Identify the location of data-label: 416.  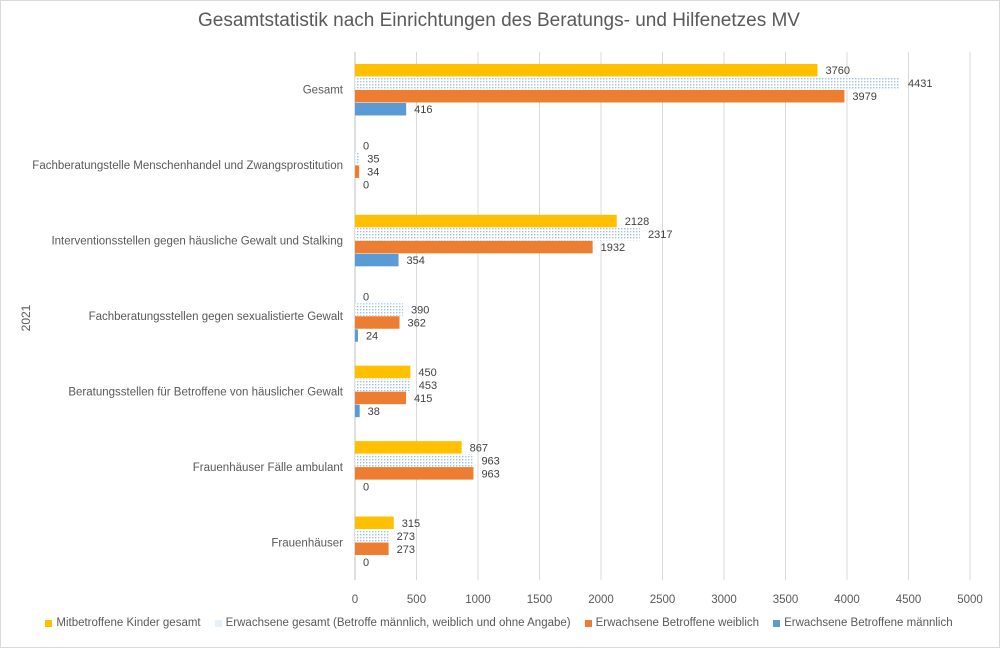
(423, 110).